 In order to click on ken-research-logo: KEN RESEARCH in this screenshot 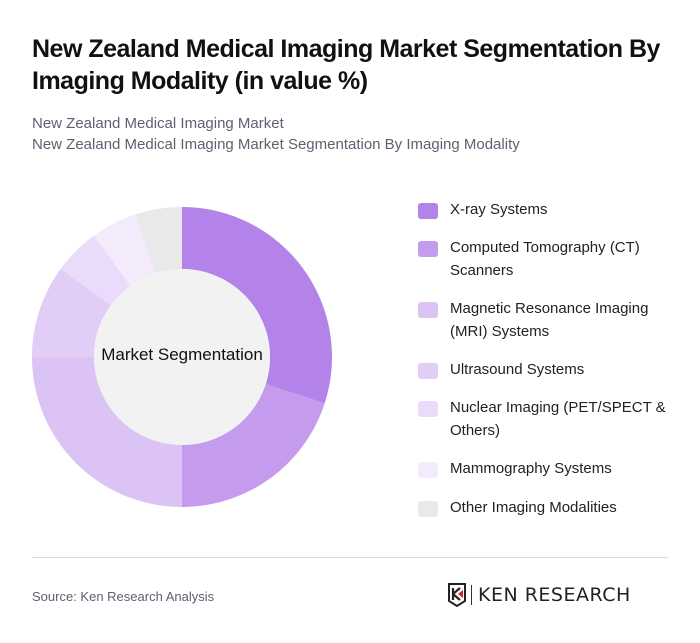, I will do `click(539, 595)`.